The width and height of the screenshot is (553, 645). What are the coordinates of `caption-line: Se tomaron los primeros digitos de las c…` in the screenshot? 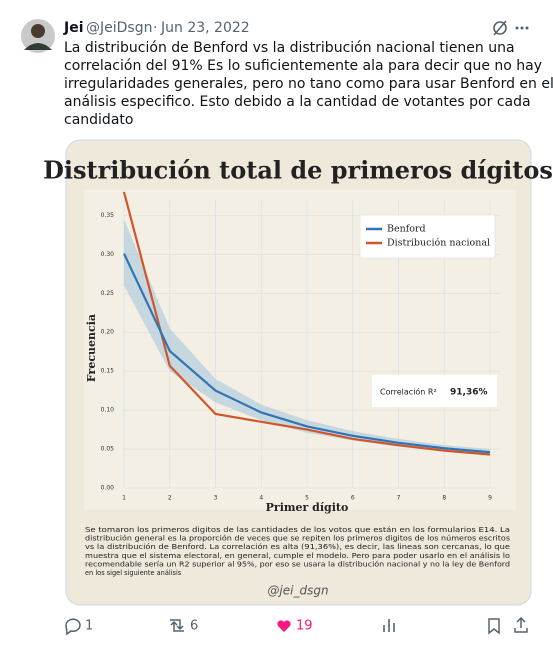 It's located at (297, 530).